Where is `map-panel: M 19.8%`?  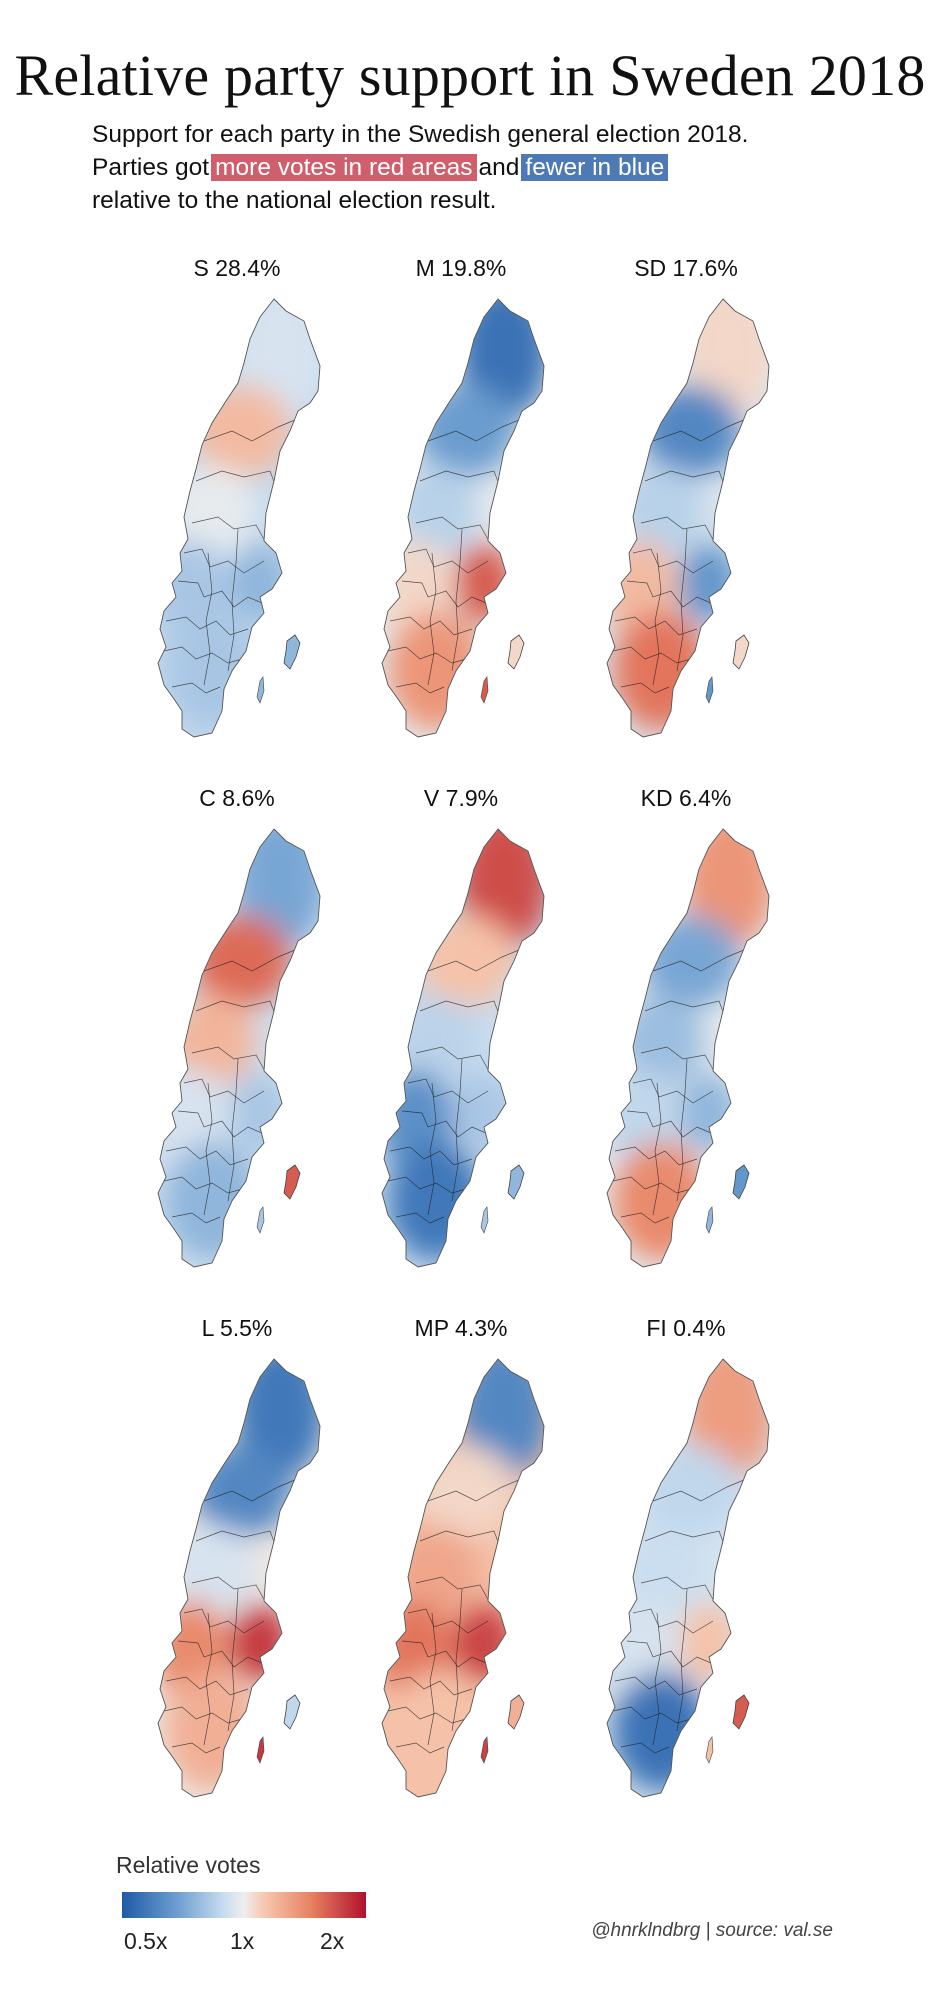
map-panel: M 19.8% is located at coordinates (461, 505).